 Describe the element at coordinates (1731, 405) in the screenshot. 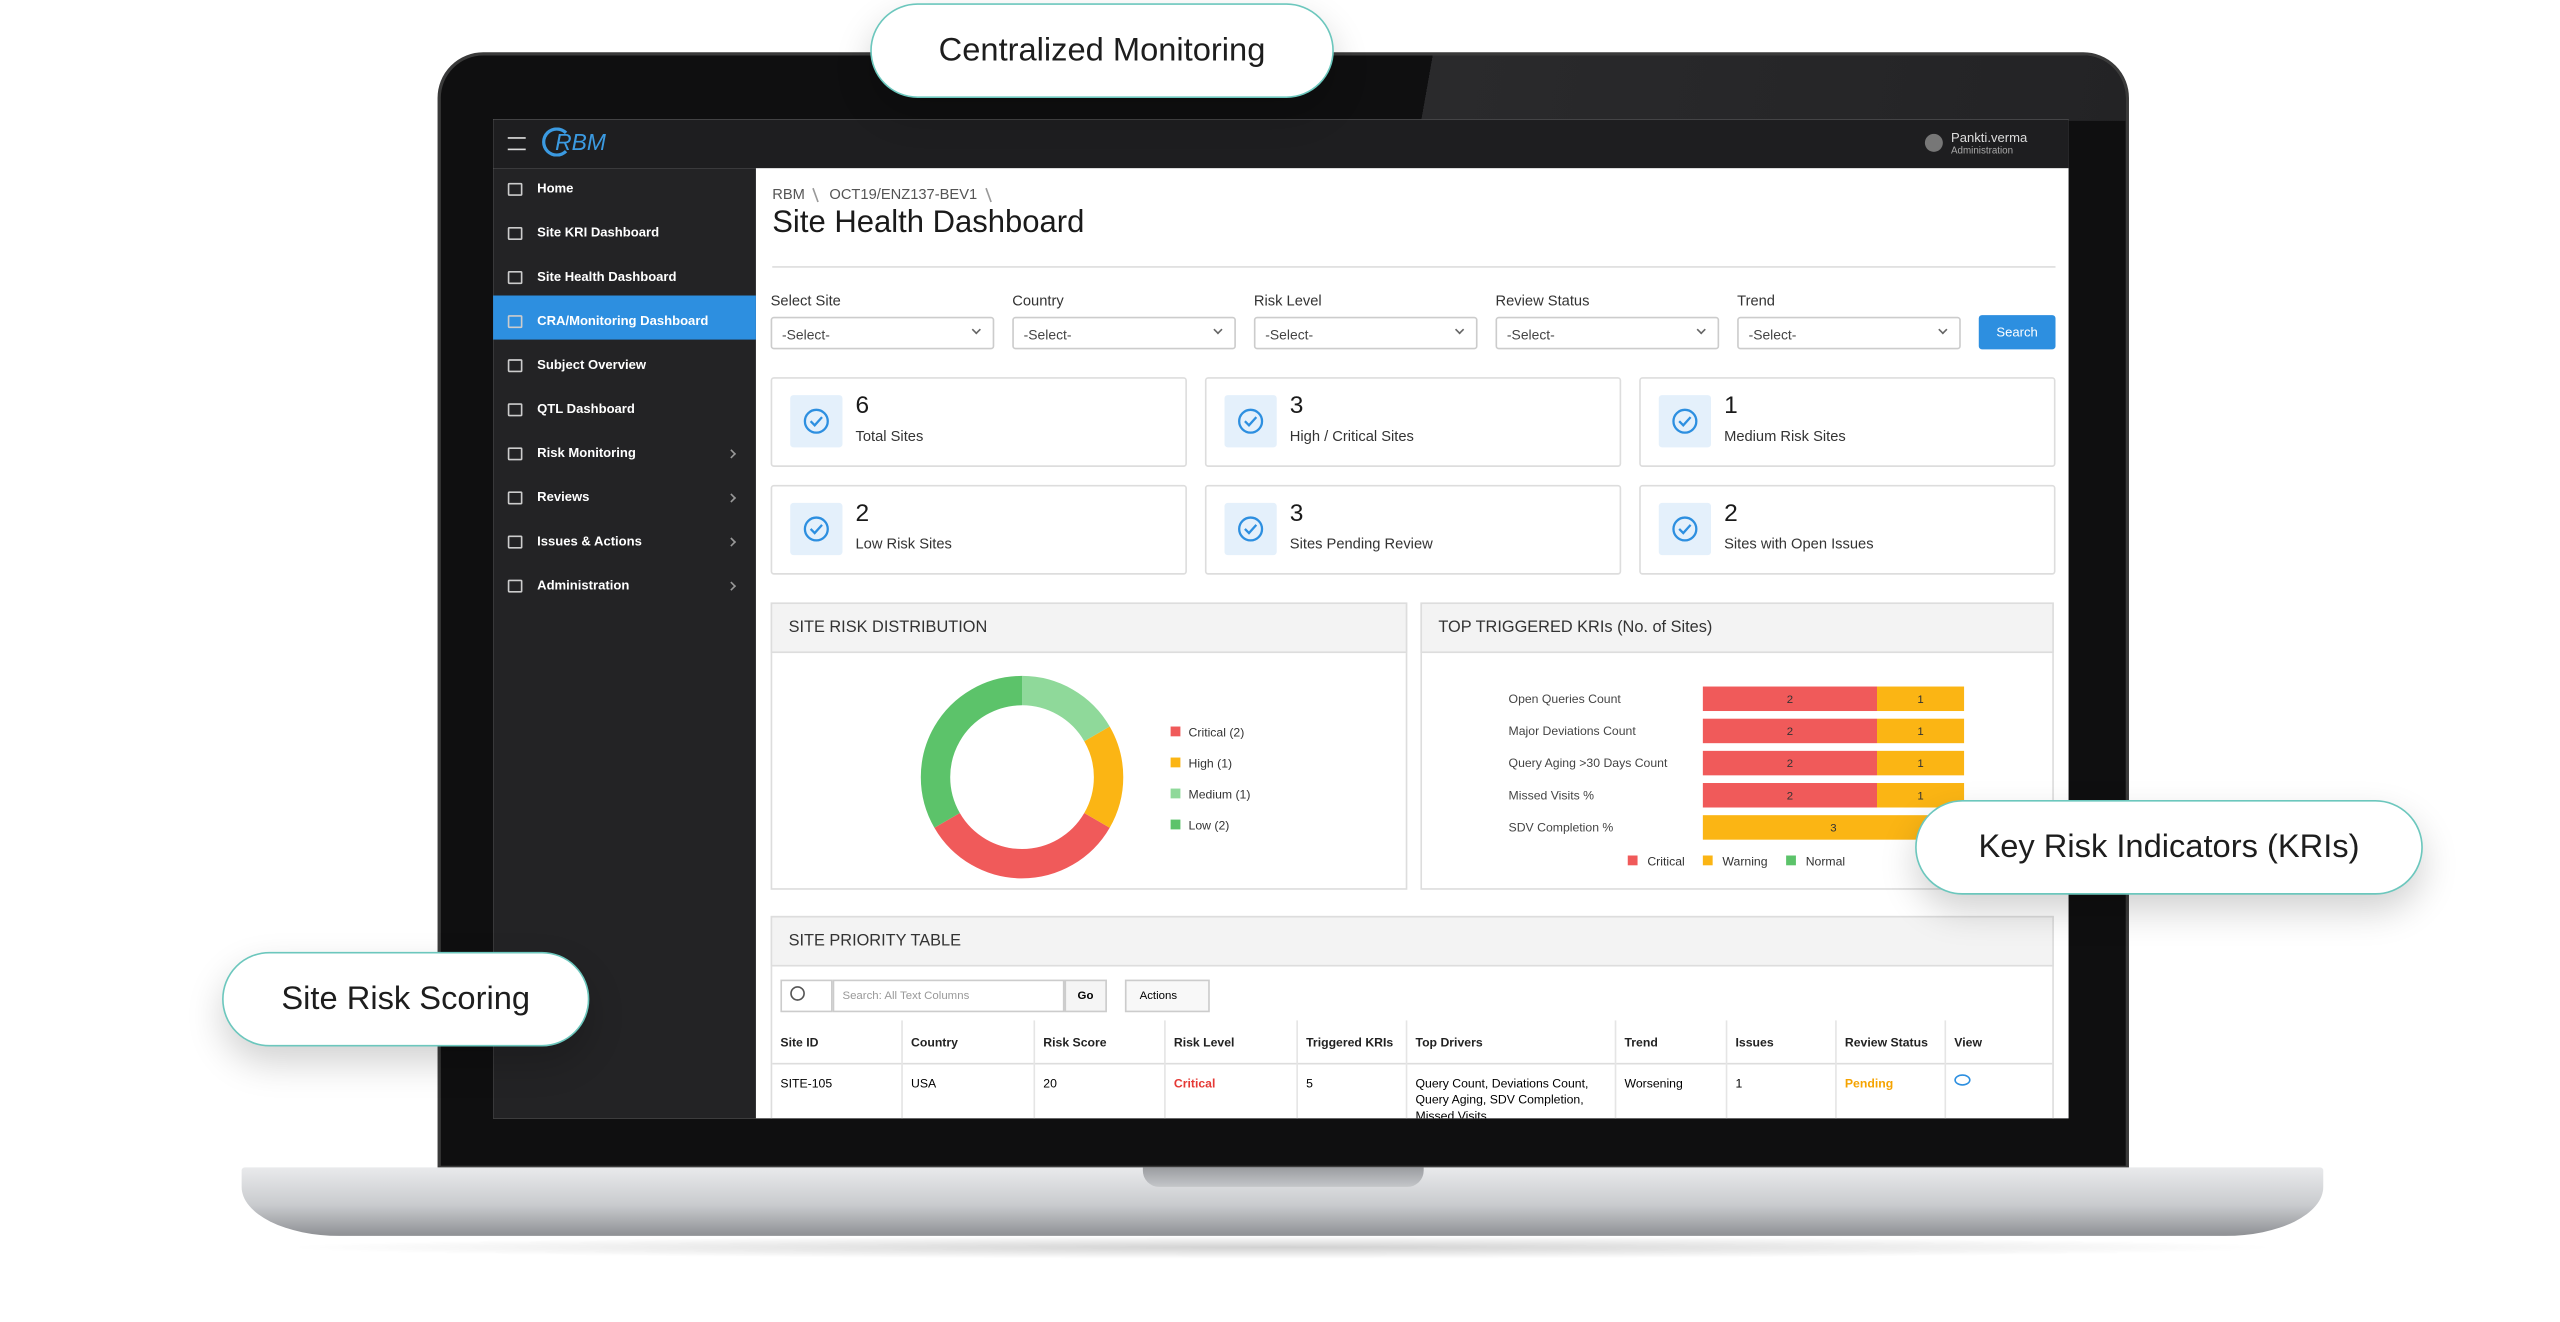

I see `kpi-value: 1` at that location.